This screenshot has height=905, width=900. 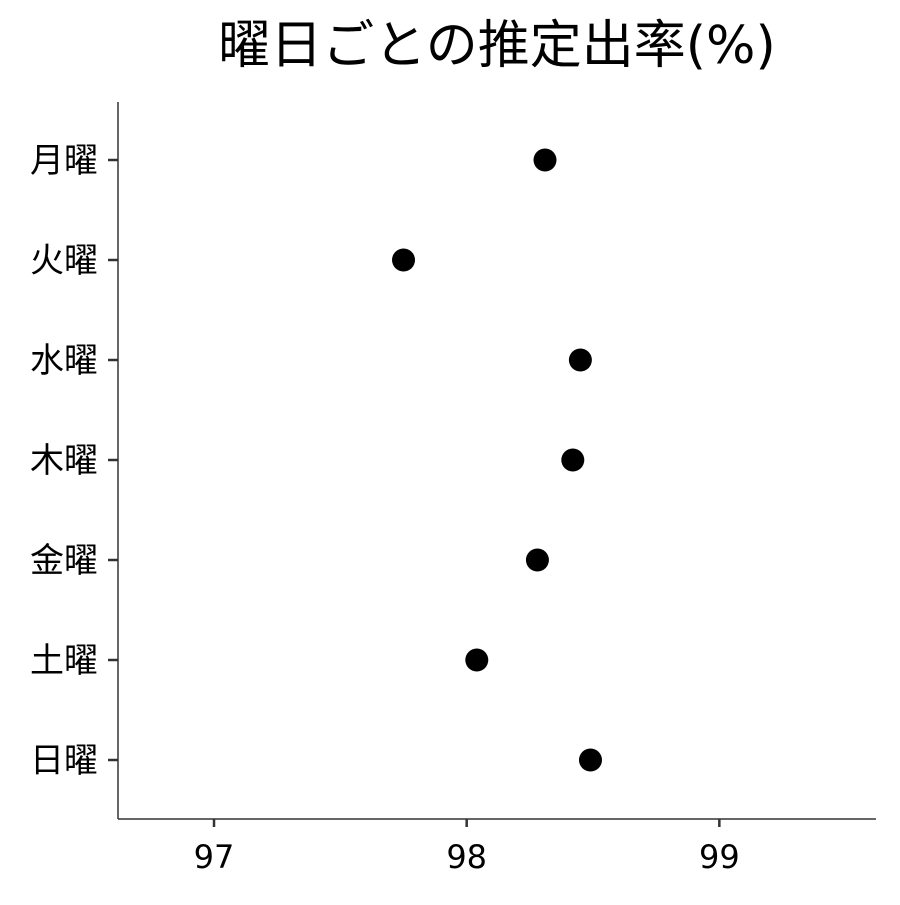 What do you see at coordinates (64, 361) in the screenshot?
I see `y-tick-label: 水曜` at bounding box center [64, 361].